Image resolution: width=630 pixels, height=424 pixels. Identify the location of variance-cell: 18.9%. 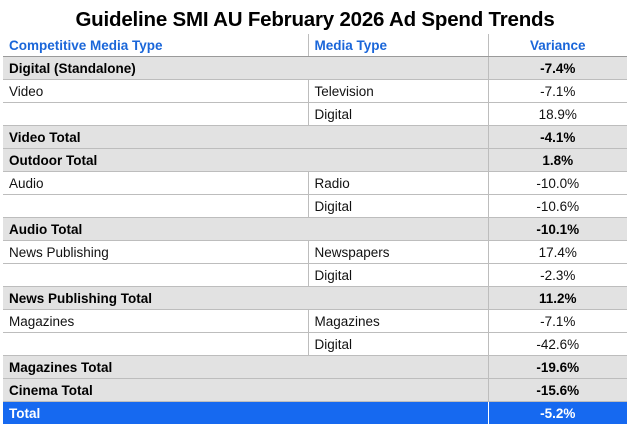
(557, 114).